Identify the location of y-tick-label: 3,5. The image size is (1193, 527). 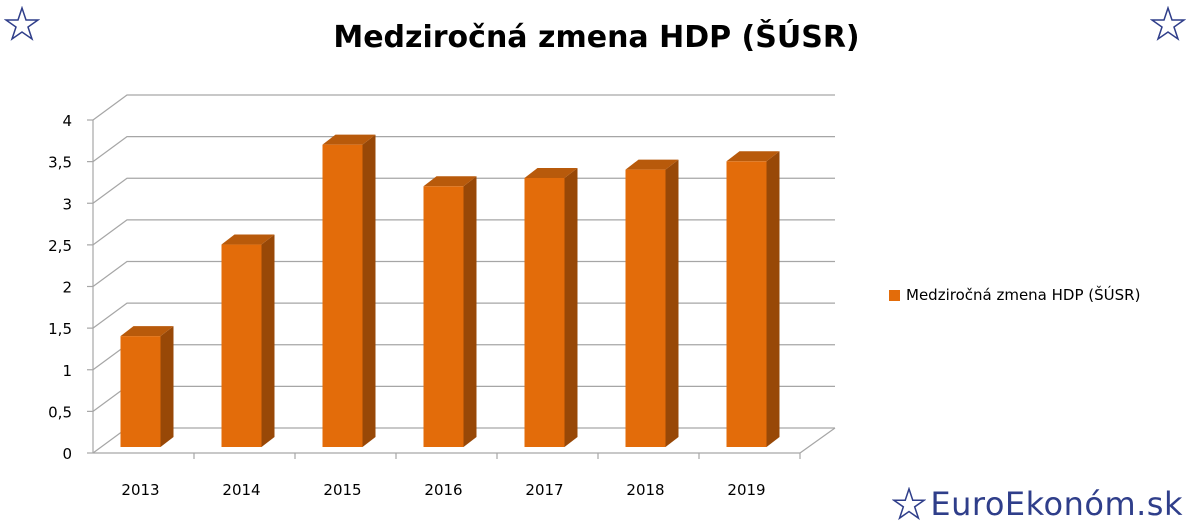
(60, 163).